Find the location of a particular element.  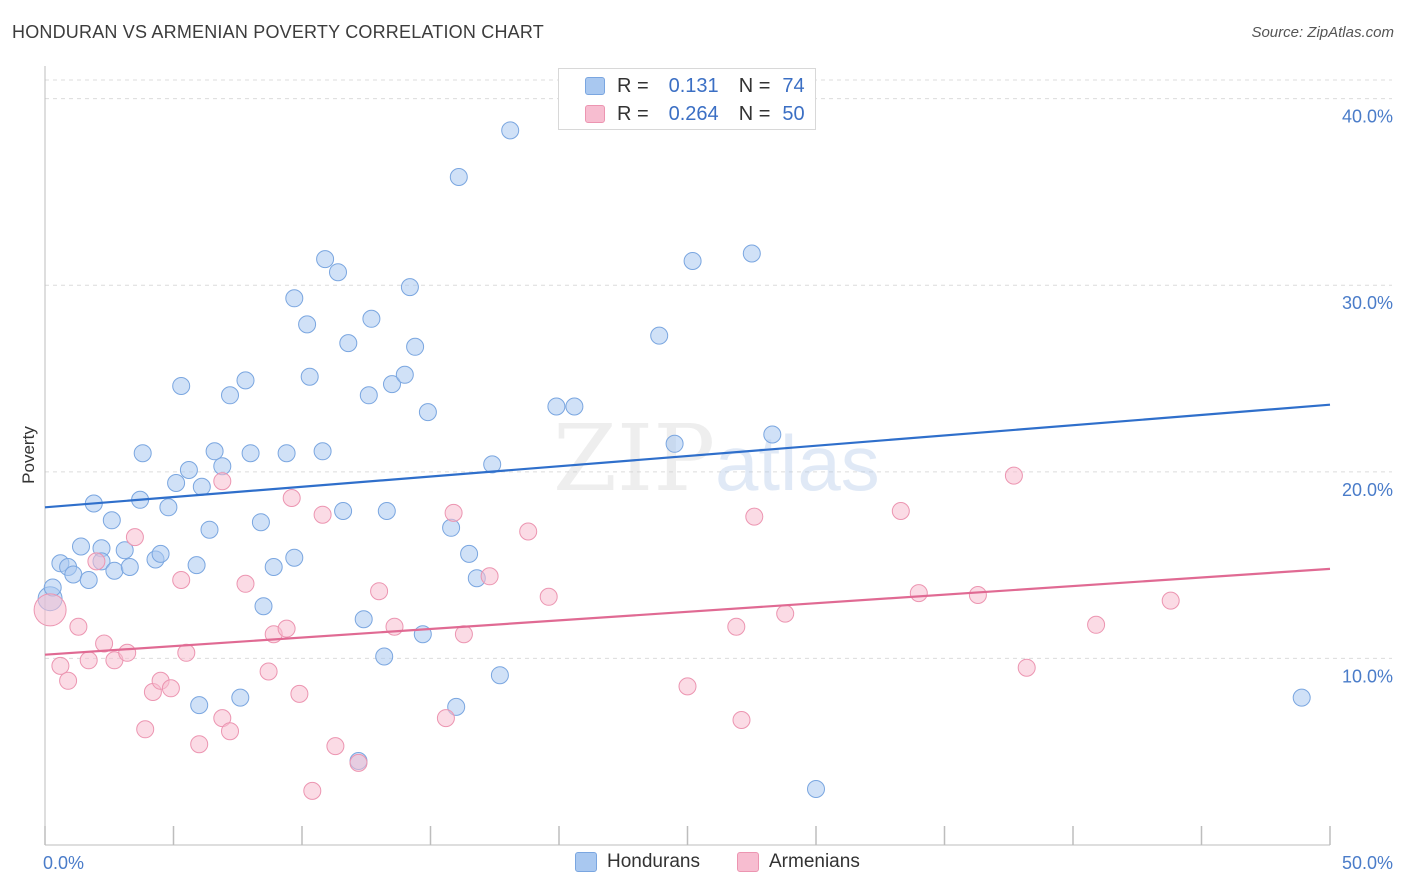

watermark-atlas: atlas is located at coordinates (797, 463).